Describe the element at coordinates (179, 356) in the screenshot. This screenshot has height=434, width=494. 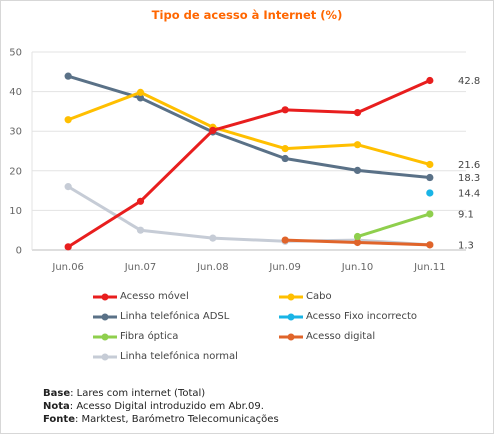
I see `legend-label: Linha telefónica normal` at that location.